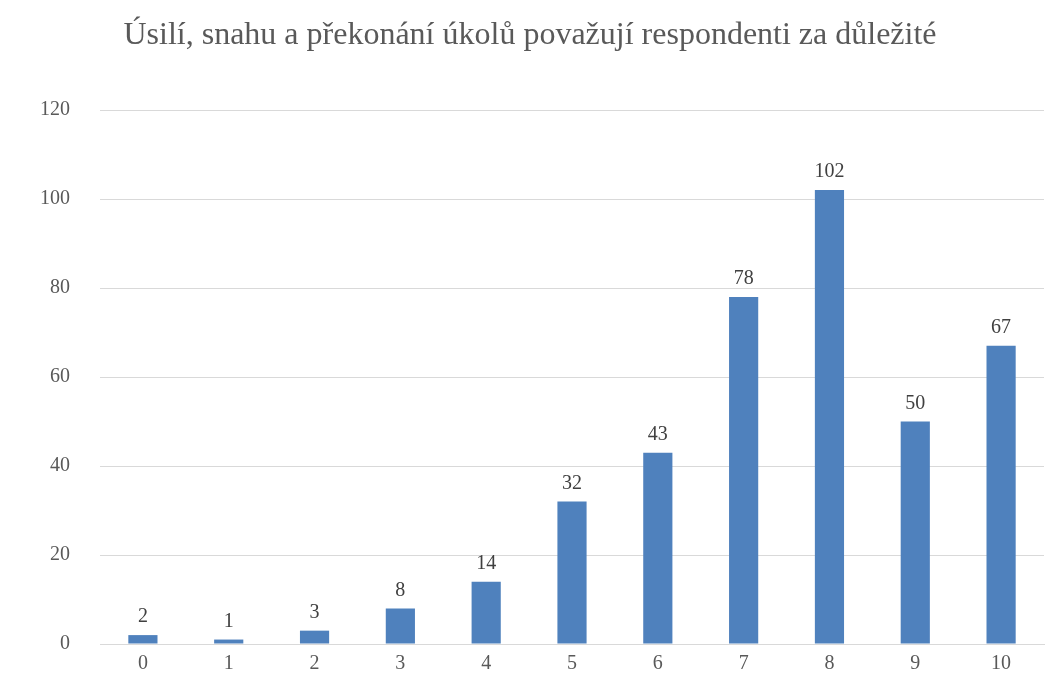 This screenshot has width=1052, height=688. What do you see at coordinates (60, 286) in the screenshot?
I see `y-tick-label: 80` at bounding box center [60, 286].